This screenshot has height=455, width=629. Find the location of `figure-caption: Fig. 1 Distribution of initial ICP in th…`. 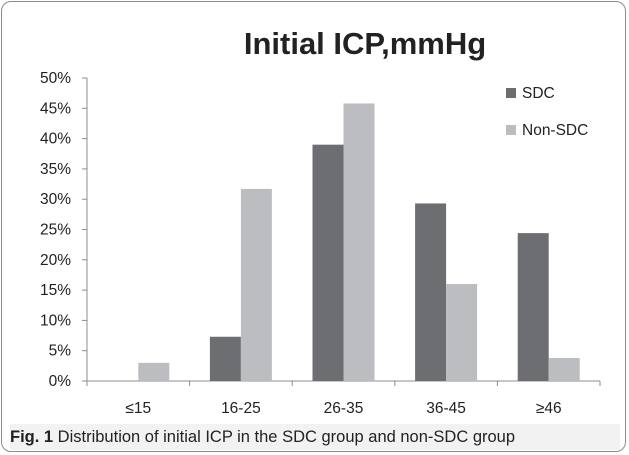

figure-caption: Fig. 1 Distribution of initial ICP in th… is located at coordinates (315, 437).